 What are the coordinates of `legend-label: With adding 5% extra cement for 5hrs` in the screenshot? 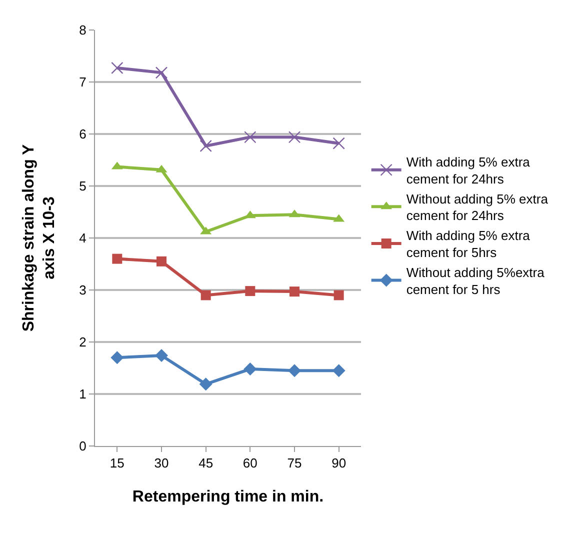 It's located at (468, 244).